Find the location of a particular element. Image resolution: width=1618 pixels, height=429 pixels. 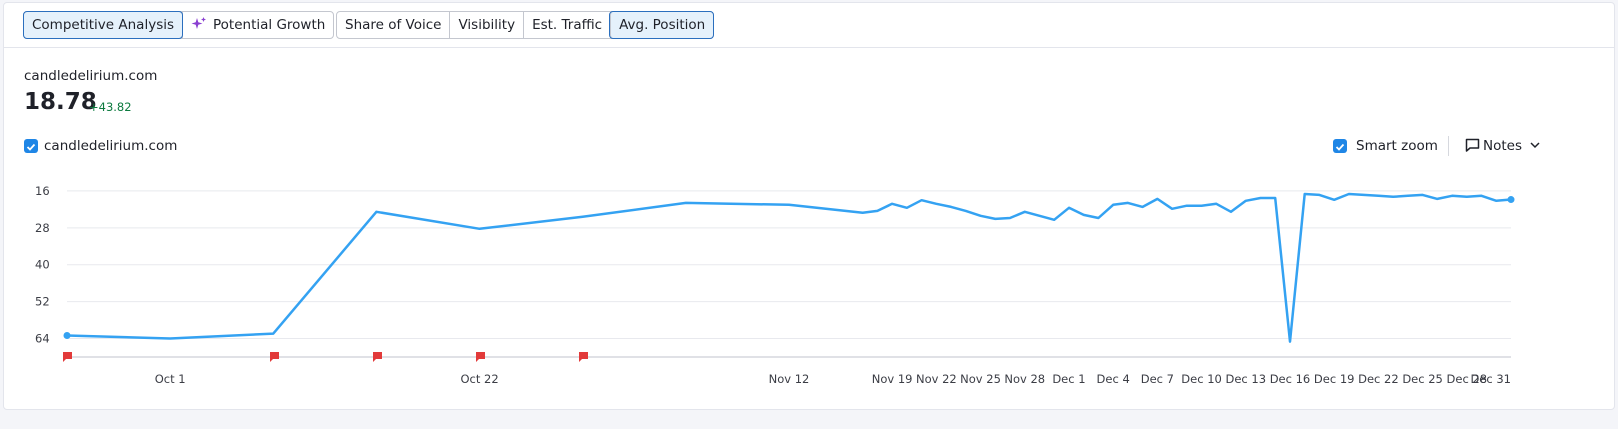

notes-label: Notes is located at coordinates (1502, 146).